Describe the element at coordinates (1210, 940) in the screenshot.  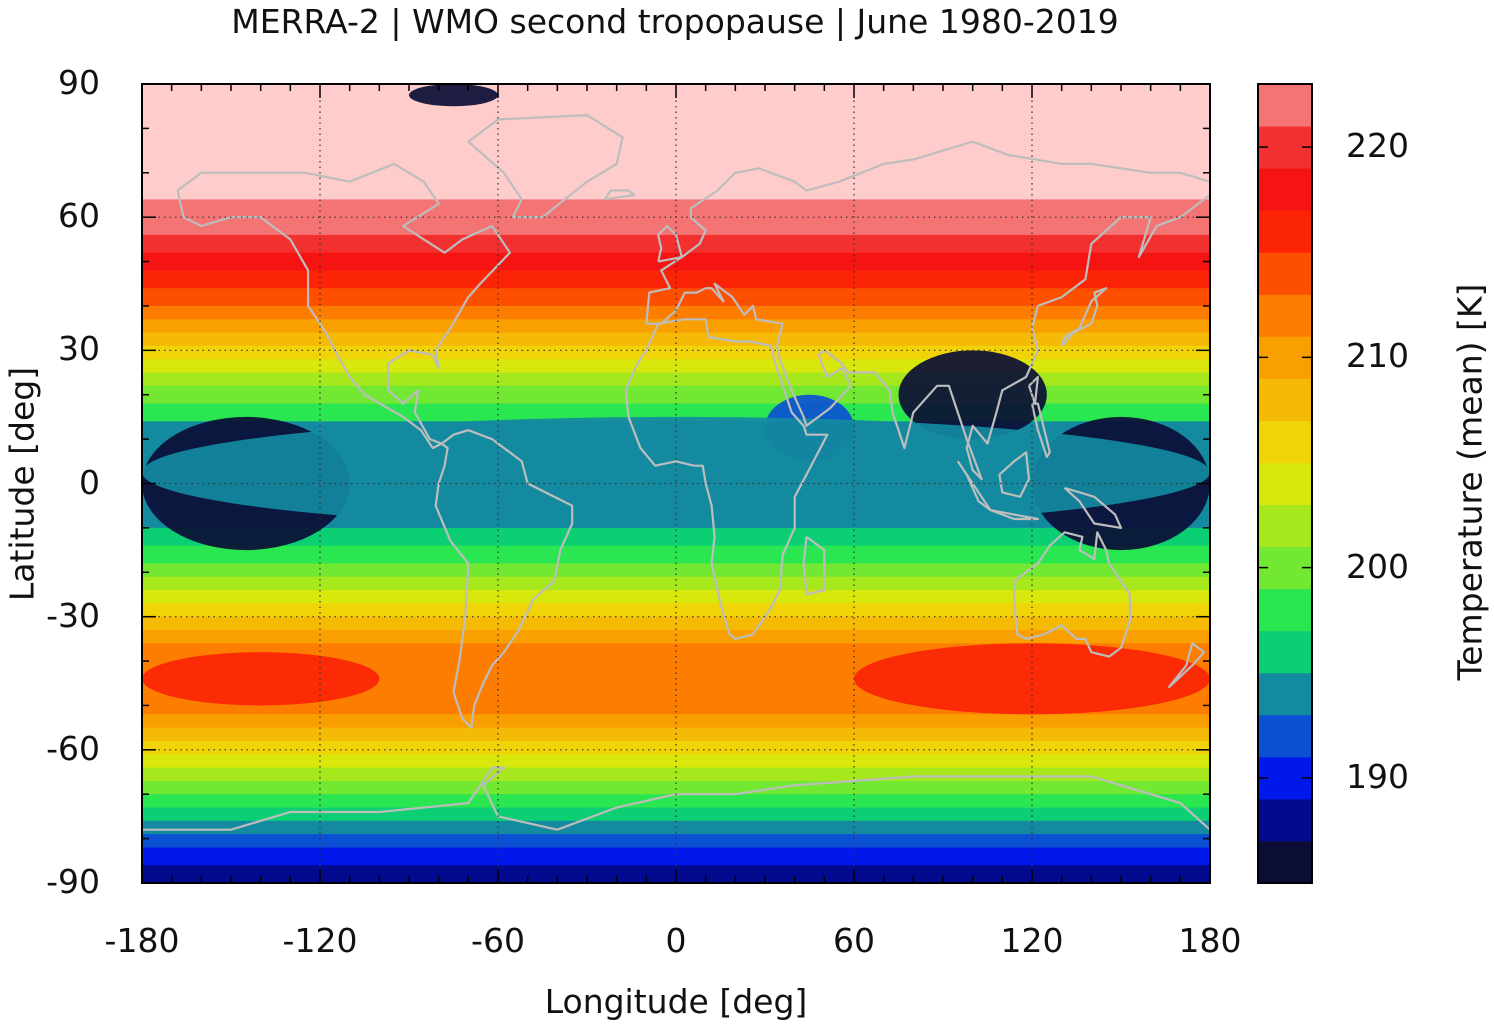
I see `x-tick-label: 180` at that location.